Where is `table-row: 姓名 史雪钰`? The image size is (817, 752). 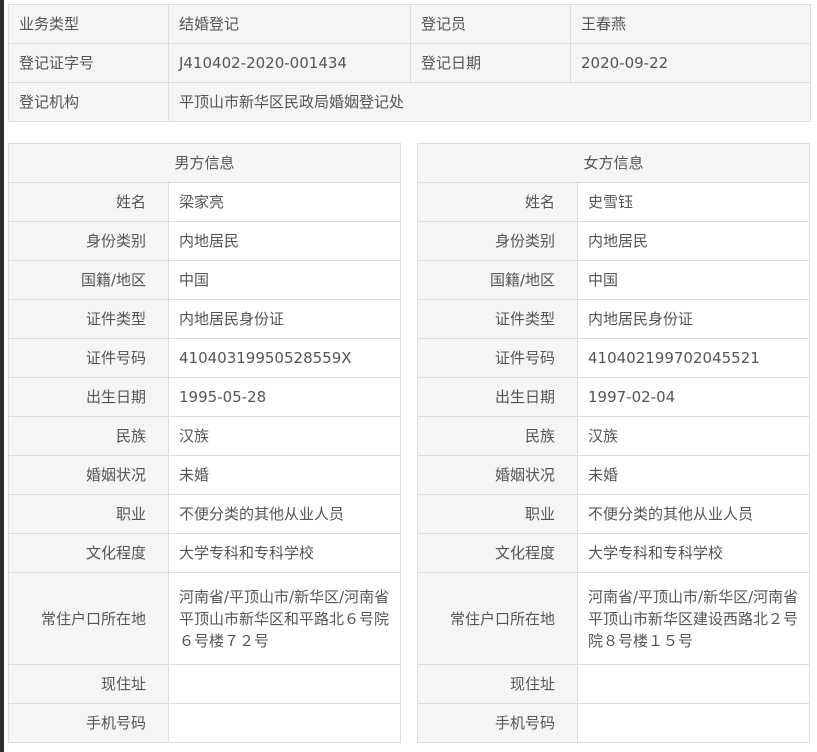 table-row: 姓名 史雪钰 is located at coordinates (613, 202).